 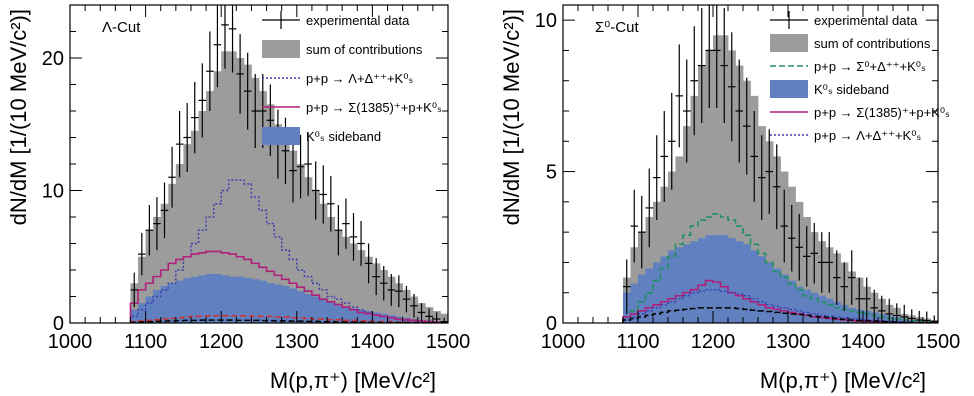 I want to click on legend-label: p+p → Λ+Δ⁺⁺+K⁰ₛ, so click(x=867, y=135).